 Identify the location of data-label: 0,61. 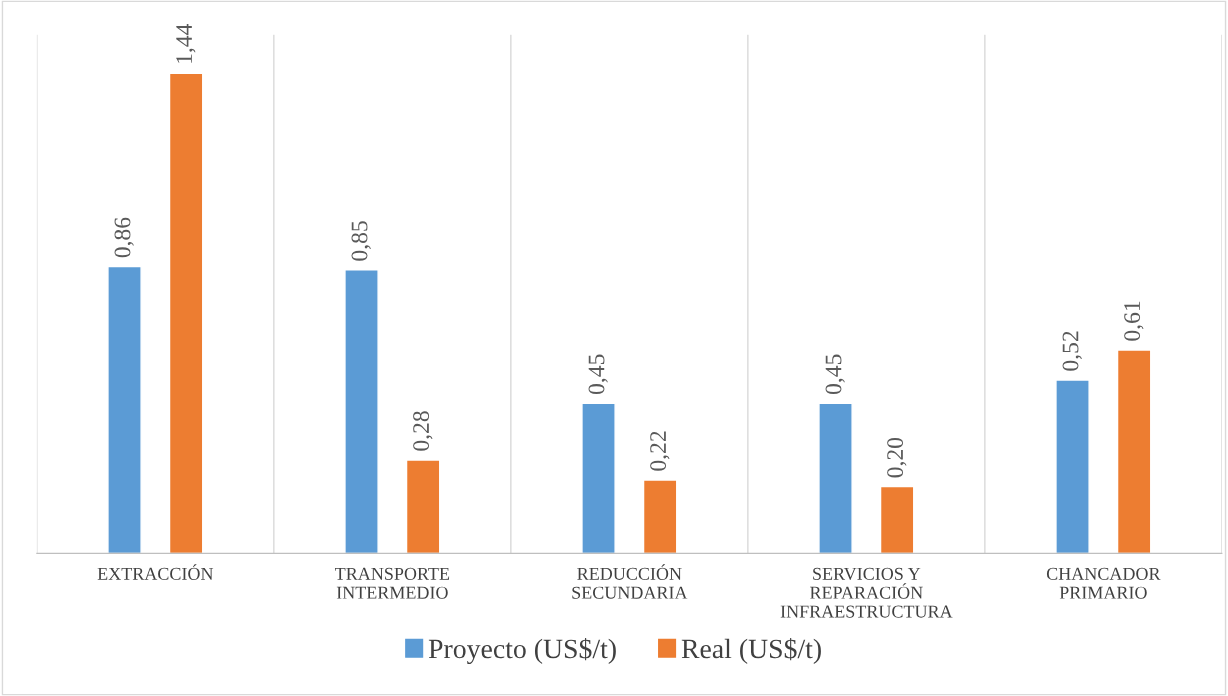
(1134, 321).